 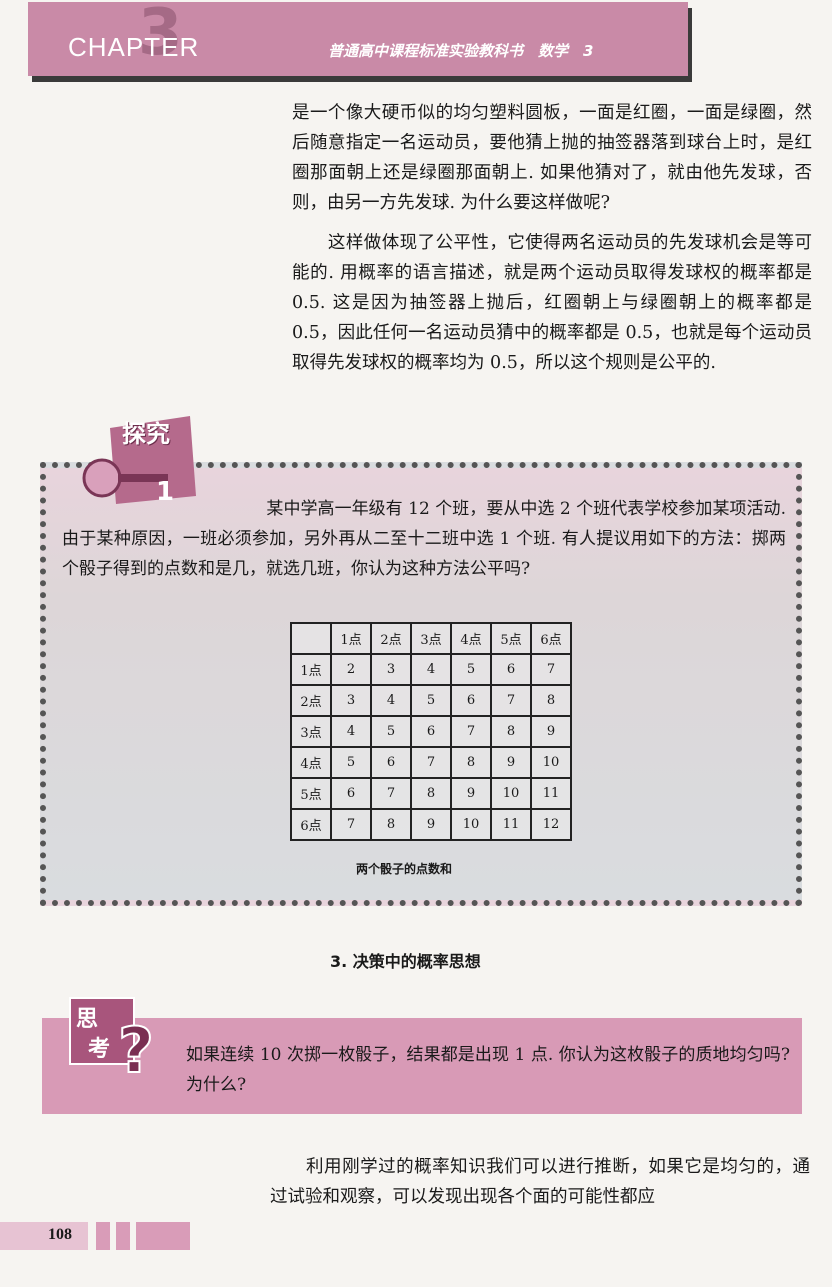 What do you see at coordinates (165, 492) in the screenshot?
I see `svg-text: 1` at bounding box center [165, 492].